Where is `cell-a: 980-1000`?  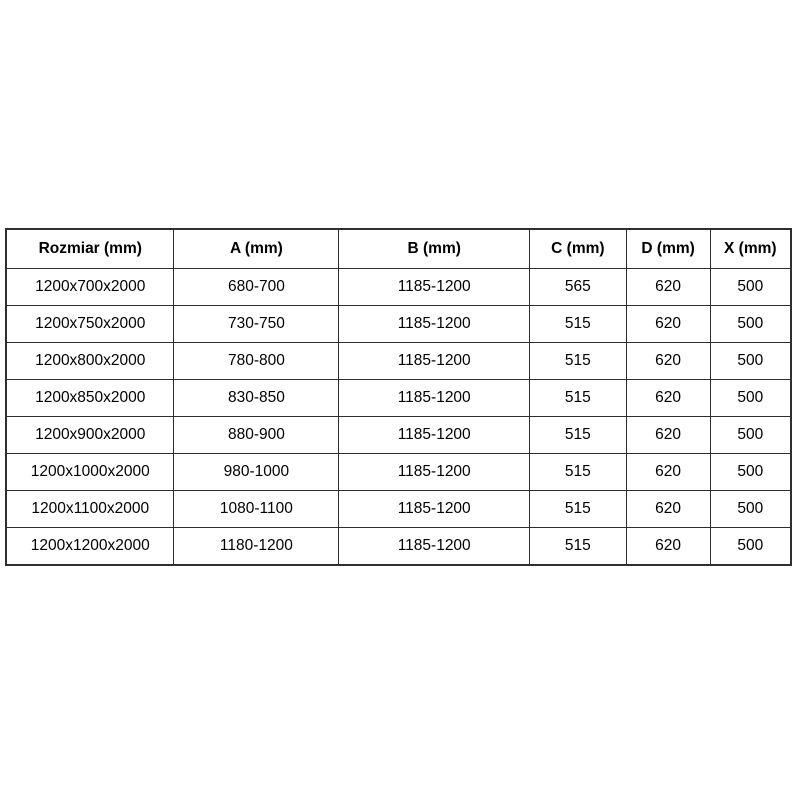 cell-a: 980-1000 is located at coordinates (256, 472).